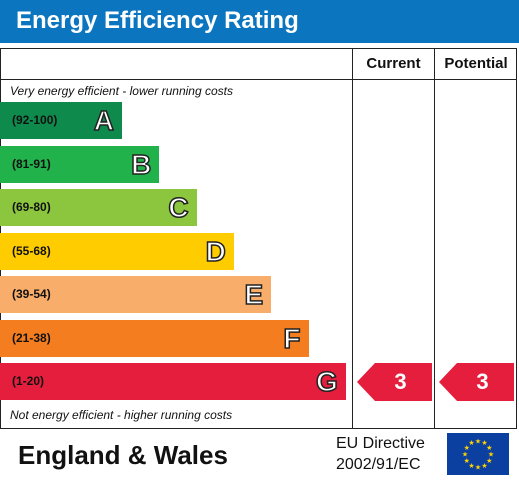 The height and width of the screenshot is (480, 519). I want to click on band-range-label: (21-38), so click(31, 337).